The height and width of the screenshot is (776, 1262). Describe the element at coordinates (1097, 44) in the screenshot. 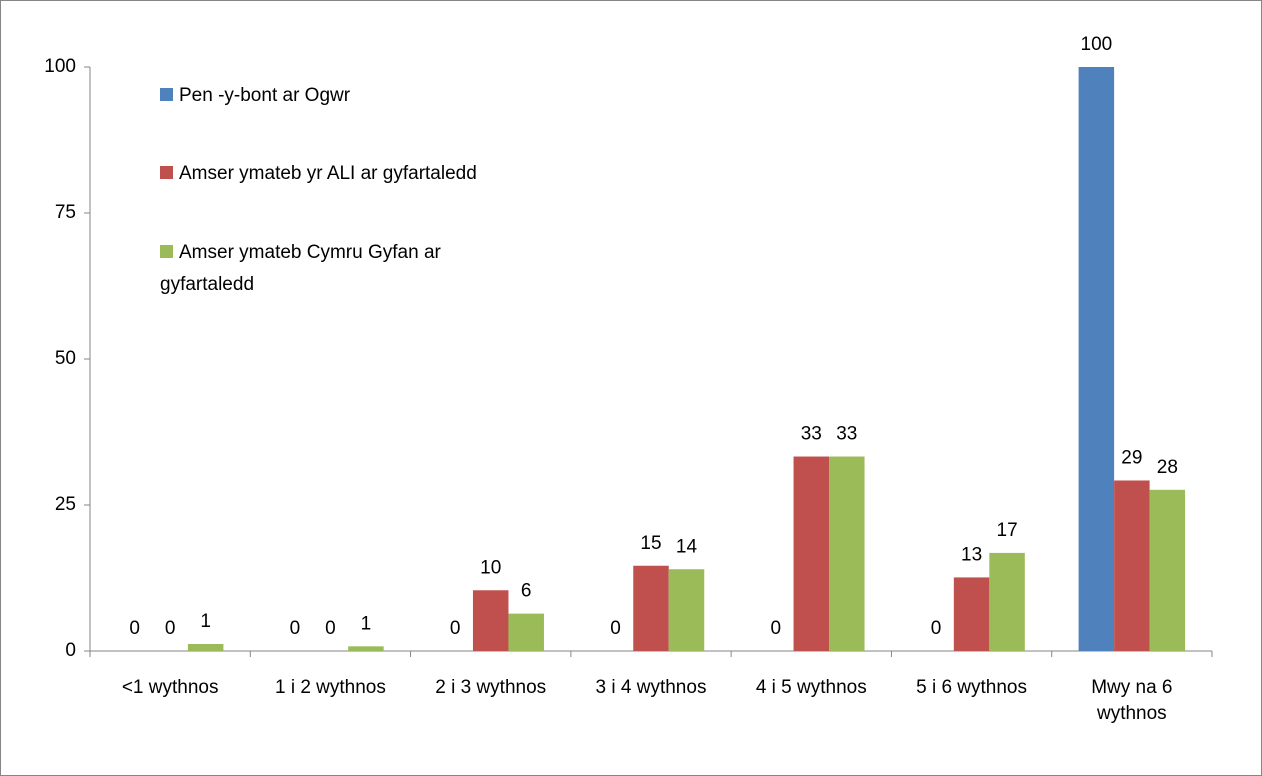

I see `data-label: 100` at that location.